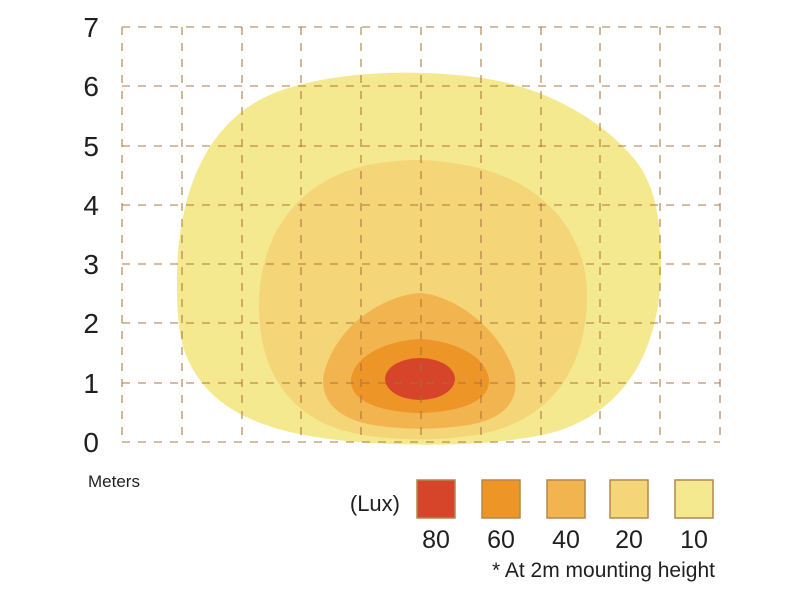 The width and height of the screenshot is (800, 600). I want to click on legend-value-20: 20, so click(629, 540).